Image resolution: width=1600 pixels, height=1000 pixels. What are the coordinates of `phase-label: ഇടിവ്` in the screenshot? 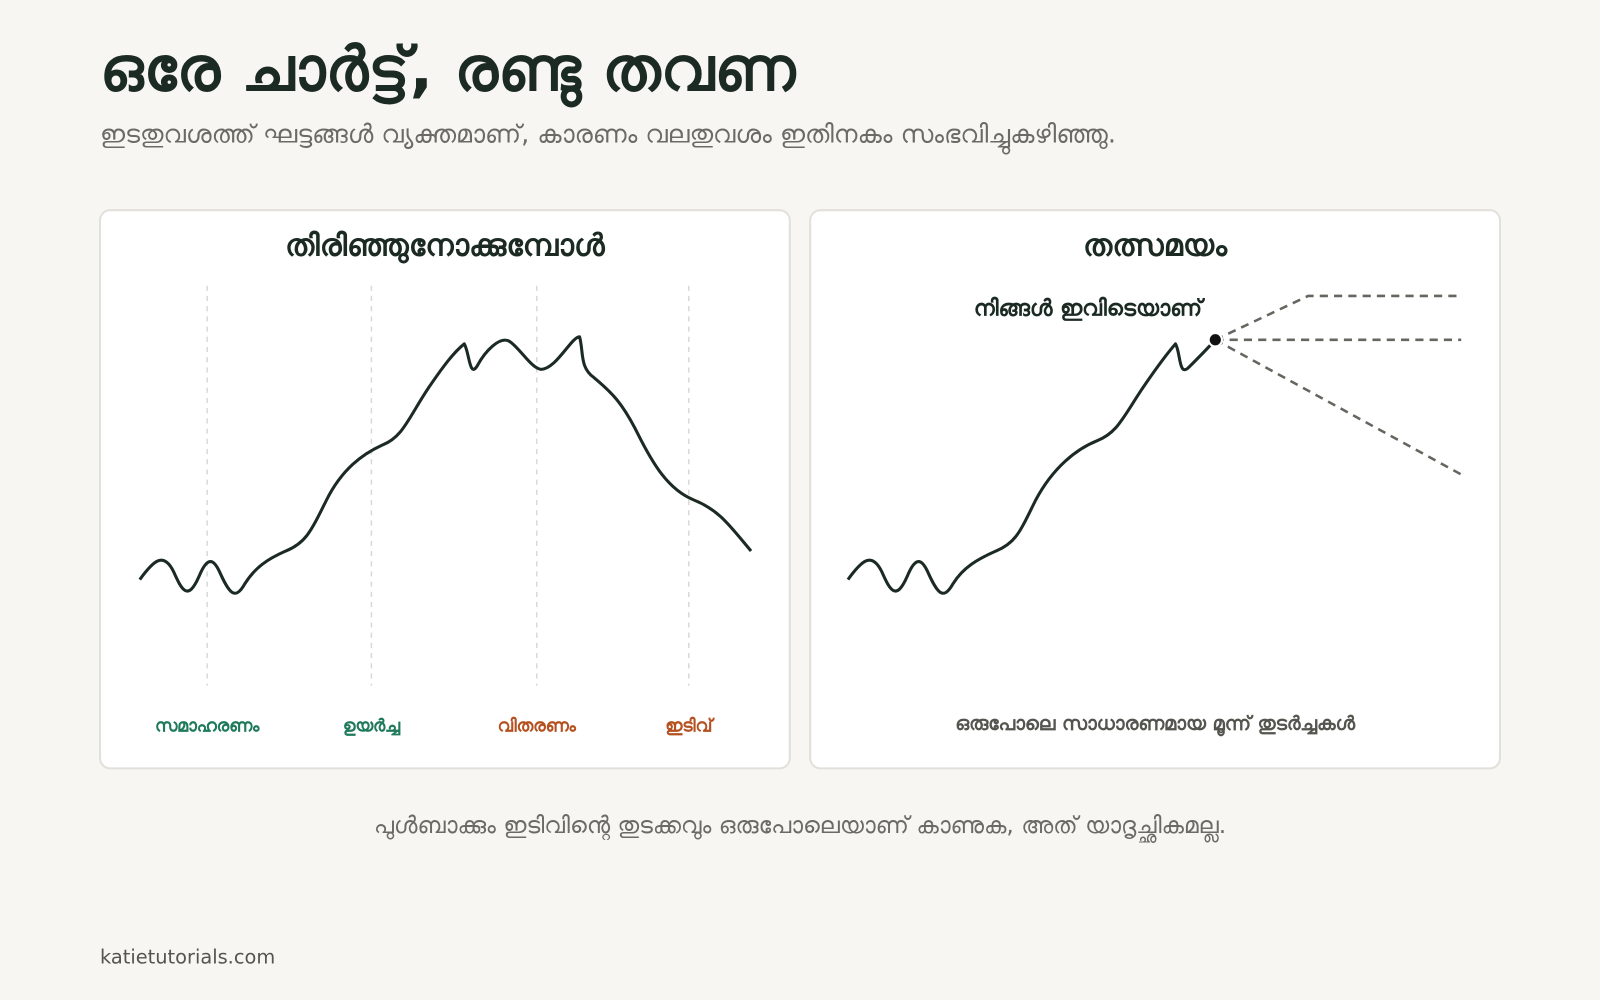 It's located at (689, 727).